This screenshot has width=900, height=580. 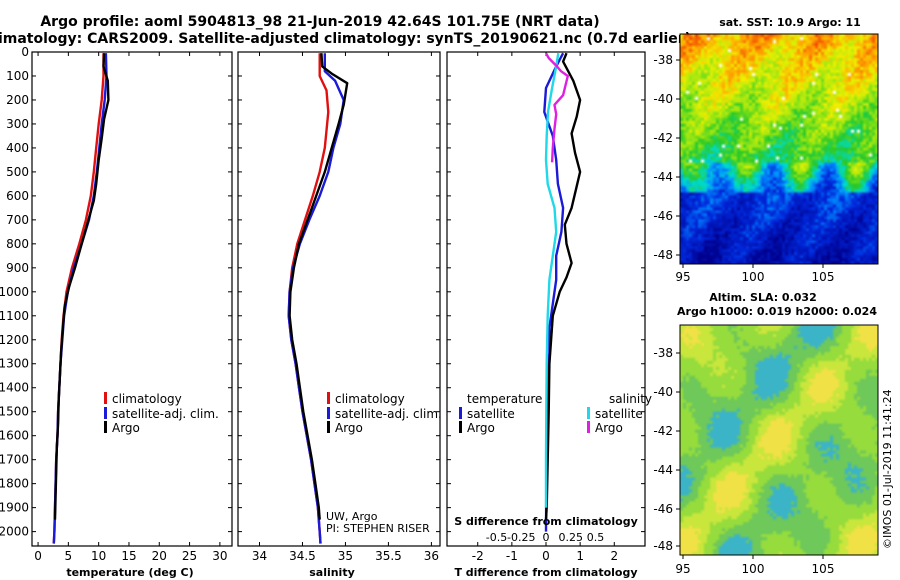 I want to click on sla-lat-tick-label: -40, so click(x=663, y=392).